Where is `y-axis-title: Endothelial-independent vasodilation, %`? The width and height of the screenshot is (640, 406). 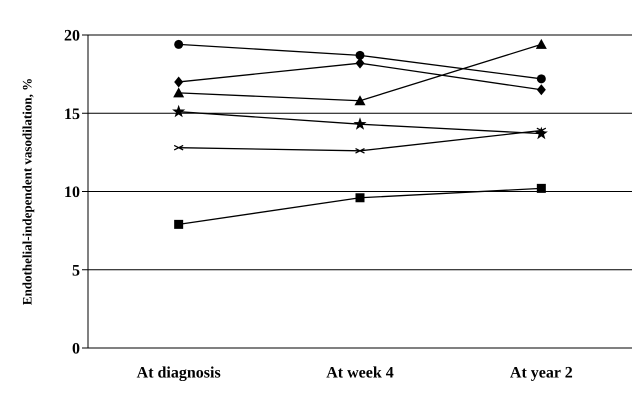 y-axis-title: Endothelial-independent vasodilation, % is located at coordinates (27, 192).